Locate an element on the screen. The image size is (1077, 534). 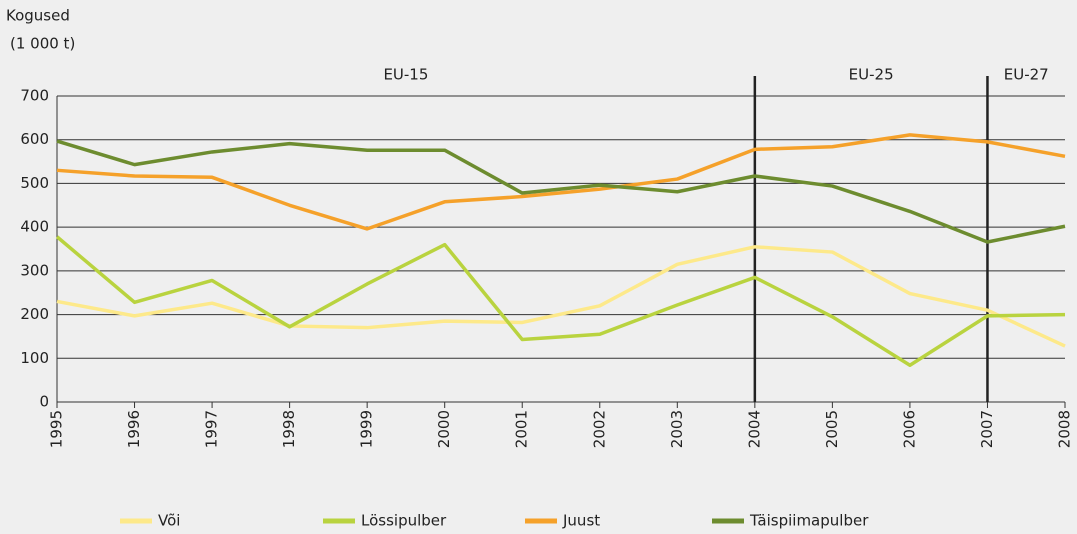
y-axis-label: (1 000 t) is located at coordinates (42, 44).